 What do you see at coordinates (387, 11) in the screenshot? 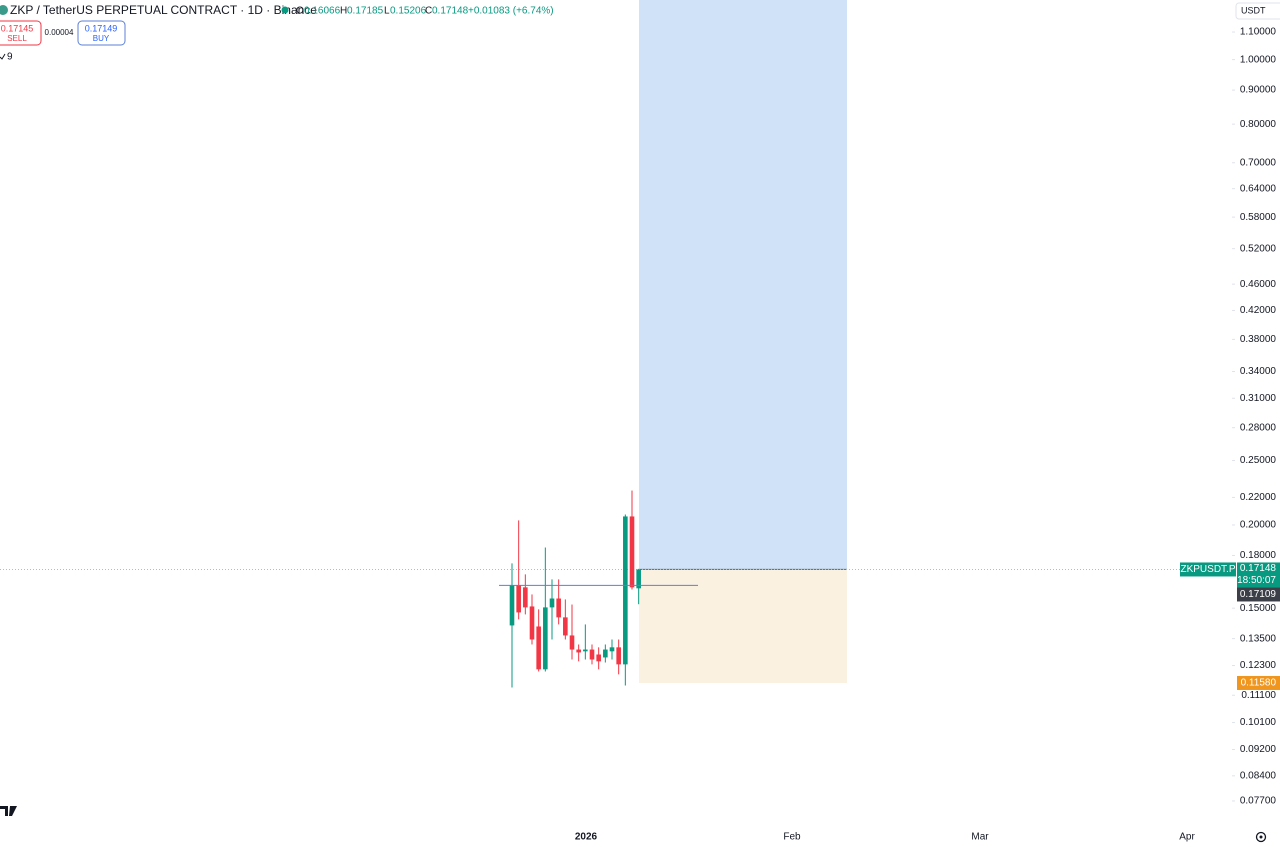
I see `ohlc-key: L` at bounding box center [387, 11].